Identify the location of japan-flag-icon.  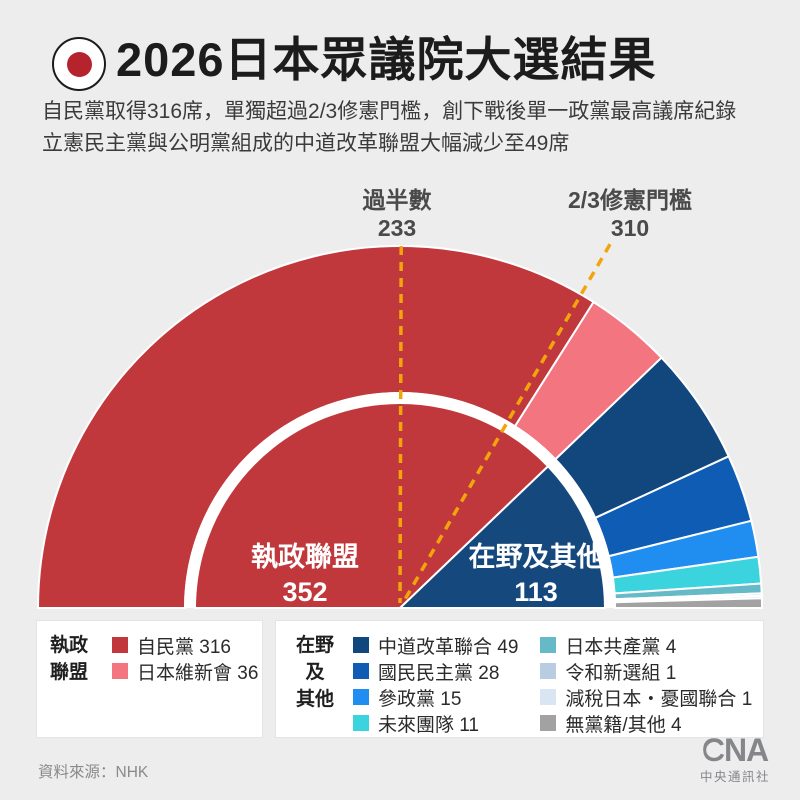
(79, 64).